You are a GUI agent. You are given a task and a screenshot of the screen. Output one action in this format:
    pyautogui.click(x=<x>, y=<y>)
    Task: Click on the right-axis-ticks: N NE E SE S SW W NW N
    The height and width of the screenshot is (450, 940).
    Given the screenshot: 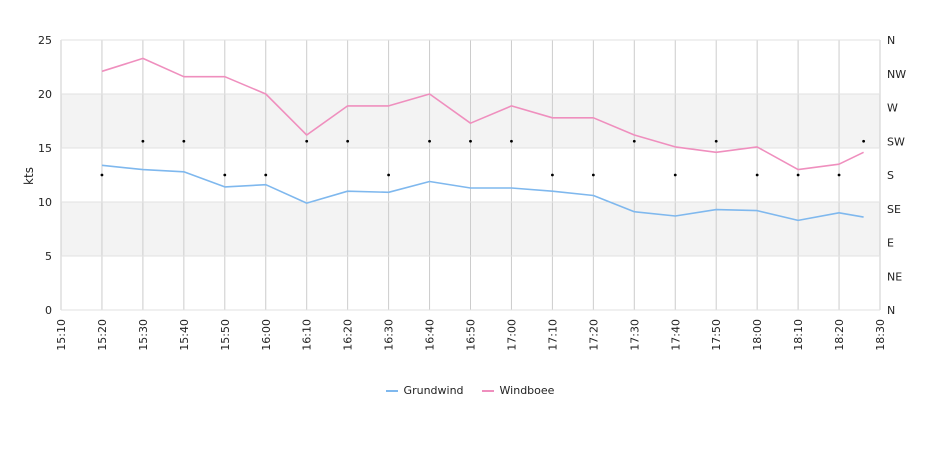 What is the action you would take?
    pyautogui.click(x=896, y=175)
    